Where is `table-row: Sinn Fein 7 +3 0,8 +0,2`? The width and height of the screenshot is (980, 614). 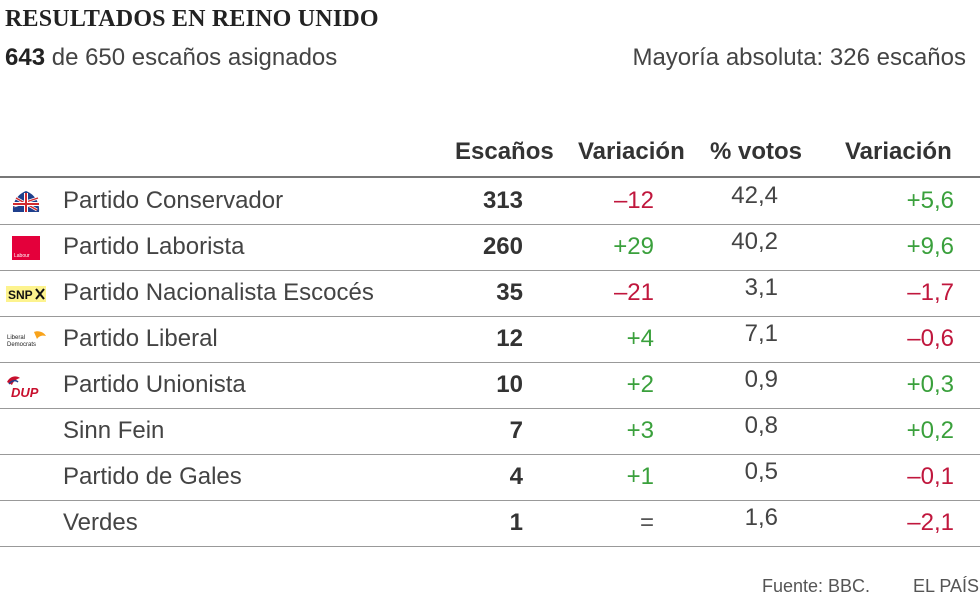
table-row: Sinn Fein 7 +3 0,8 +0,2 is located at coordinates (490, 431).